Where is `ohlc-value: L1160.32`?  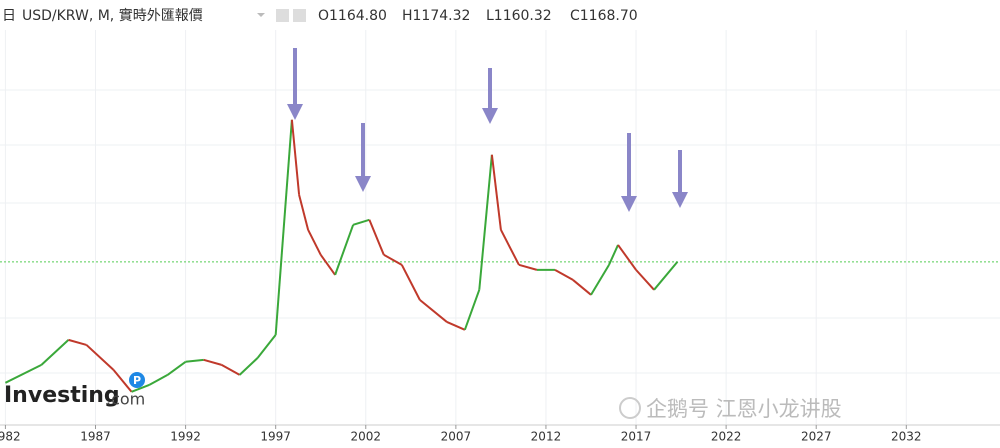 ohlc-value: L1160.32 is located at coordinates (519, 16).